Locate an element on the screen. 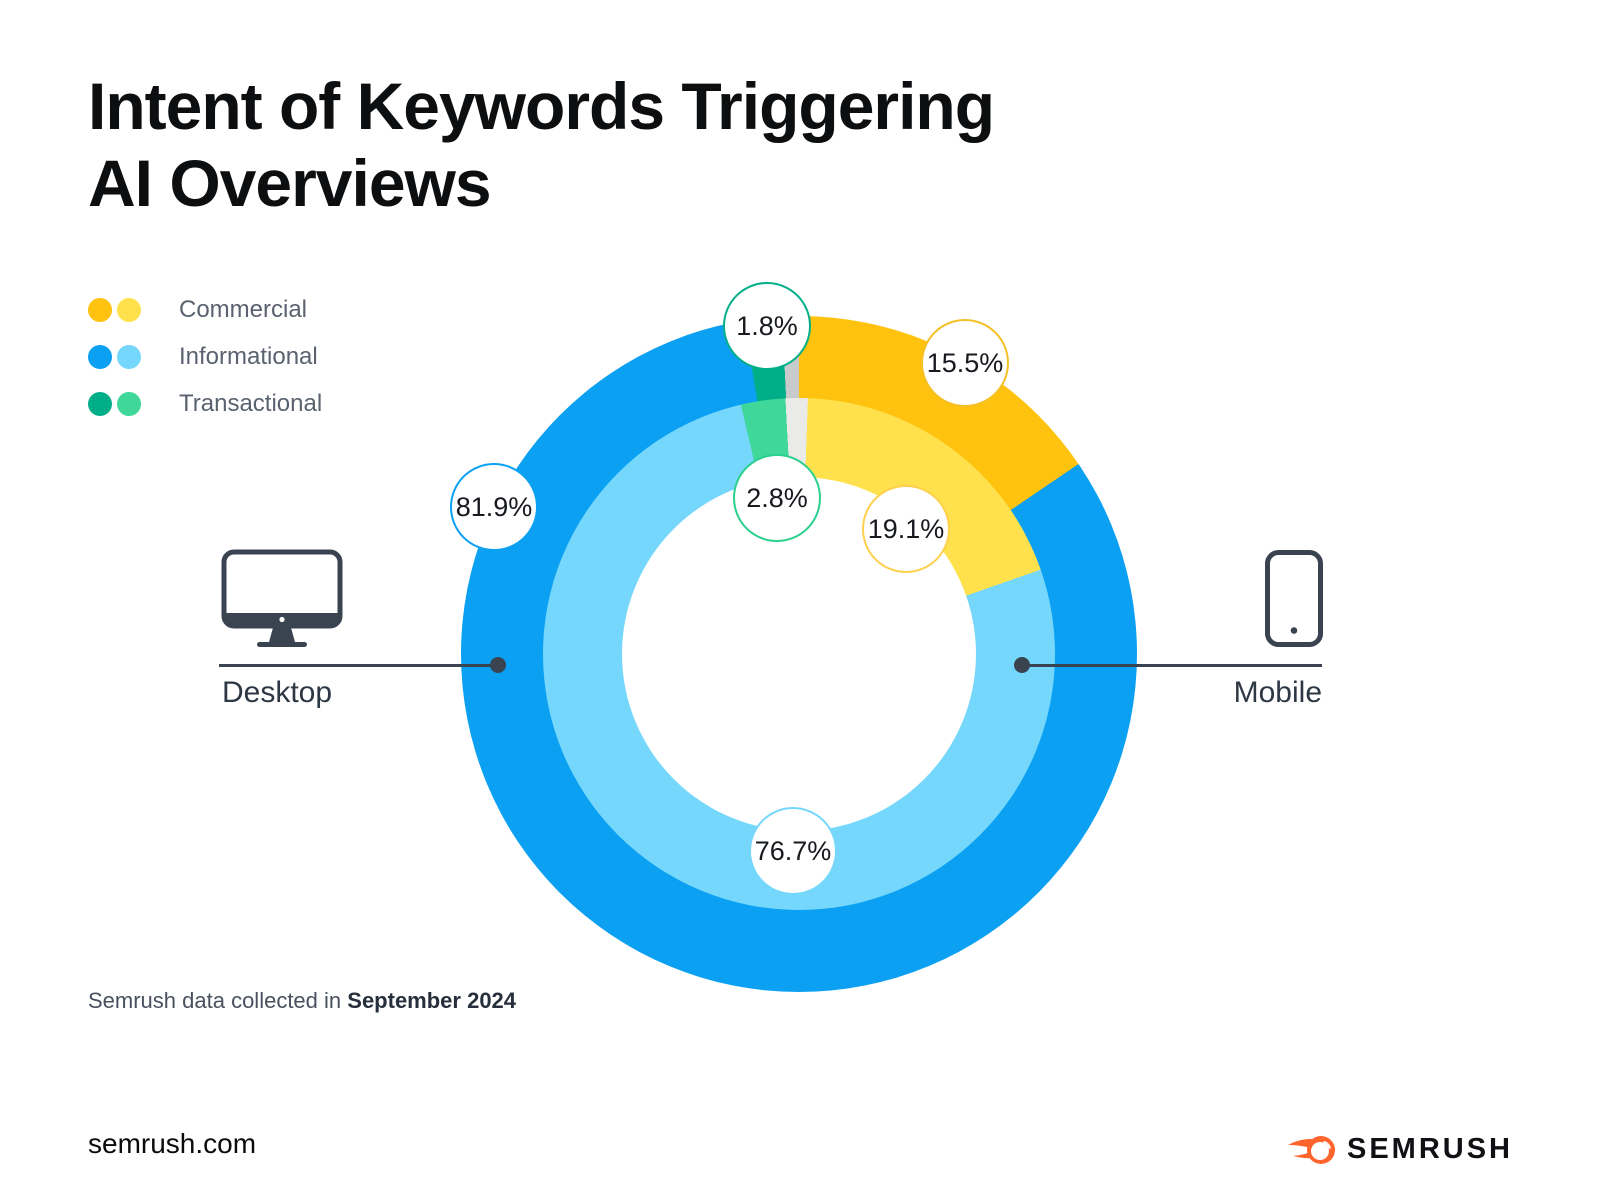 This screenshot has width=1600, height=1193. desktop-connector-line is located at coordinates (358, 665).